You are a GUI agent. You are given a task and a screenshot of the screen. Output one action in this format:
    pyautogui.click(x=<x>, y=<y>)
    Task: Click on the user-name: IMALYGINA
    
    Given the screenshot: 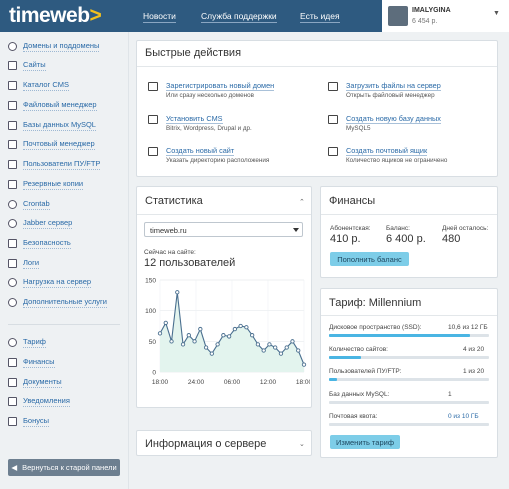 What is the action you would take?
    pyautogui.click(x=431, y=10)
    